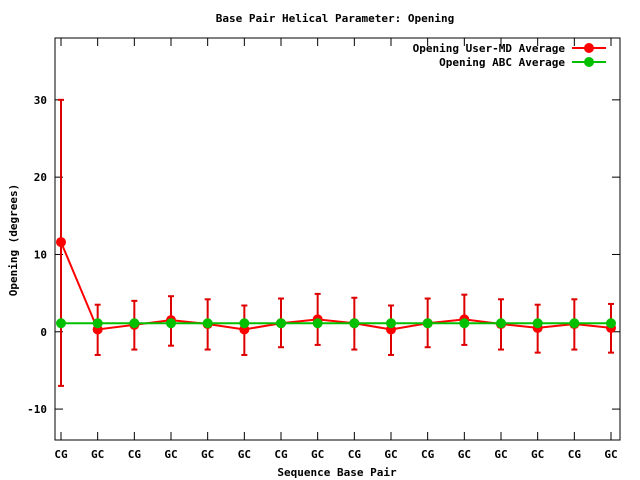 The width and height of the screenshot is (640, 480). I want to click on series-abc, so click(336, 323).